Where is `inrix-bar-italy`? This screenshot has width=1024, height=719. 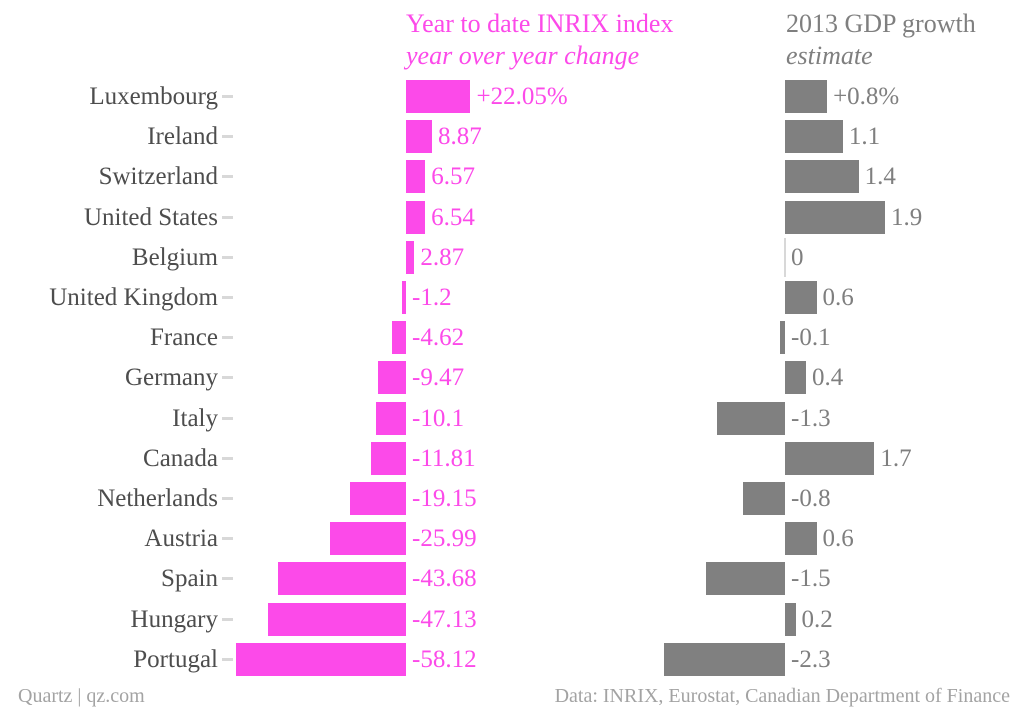 inrix-bar-italy is located at coordinates (391, 418).